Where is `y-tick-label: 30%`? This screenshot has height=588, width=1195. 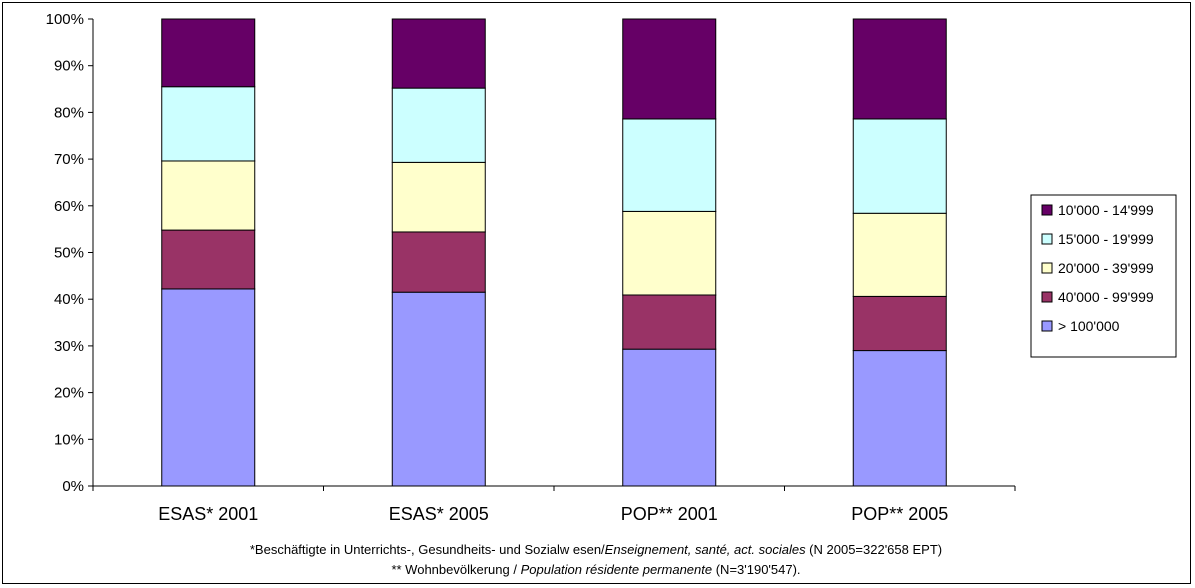 y-tick-label: 30% is located at coordinates (69, 346).